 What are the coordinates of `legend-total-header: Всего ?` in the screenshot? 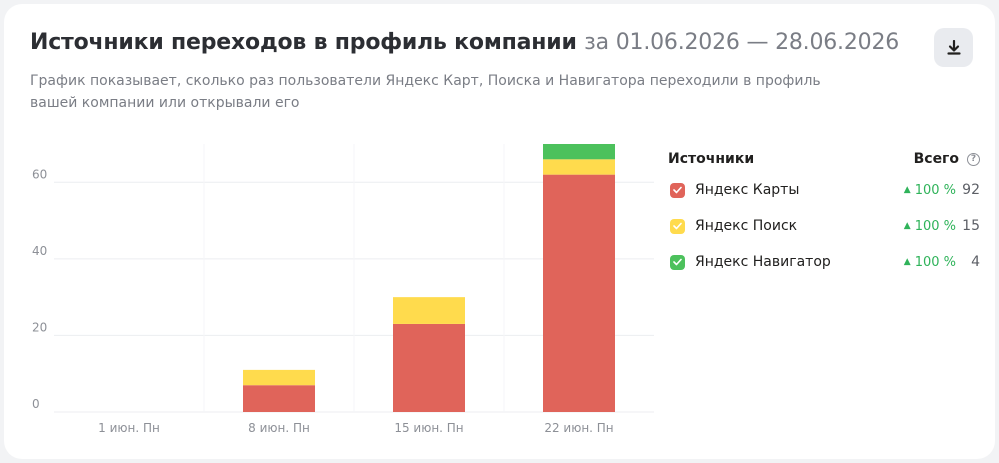 It's located at (947, 159).